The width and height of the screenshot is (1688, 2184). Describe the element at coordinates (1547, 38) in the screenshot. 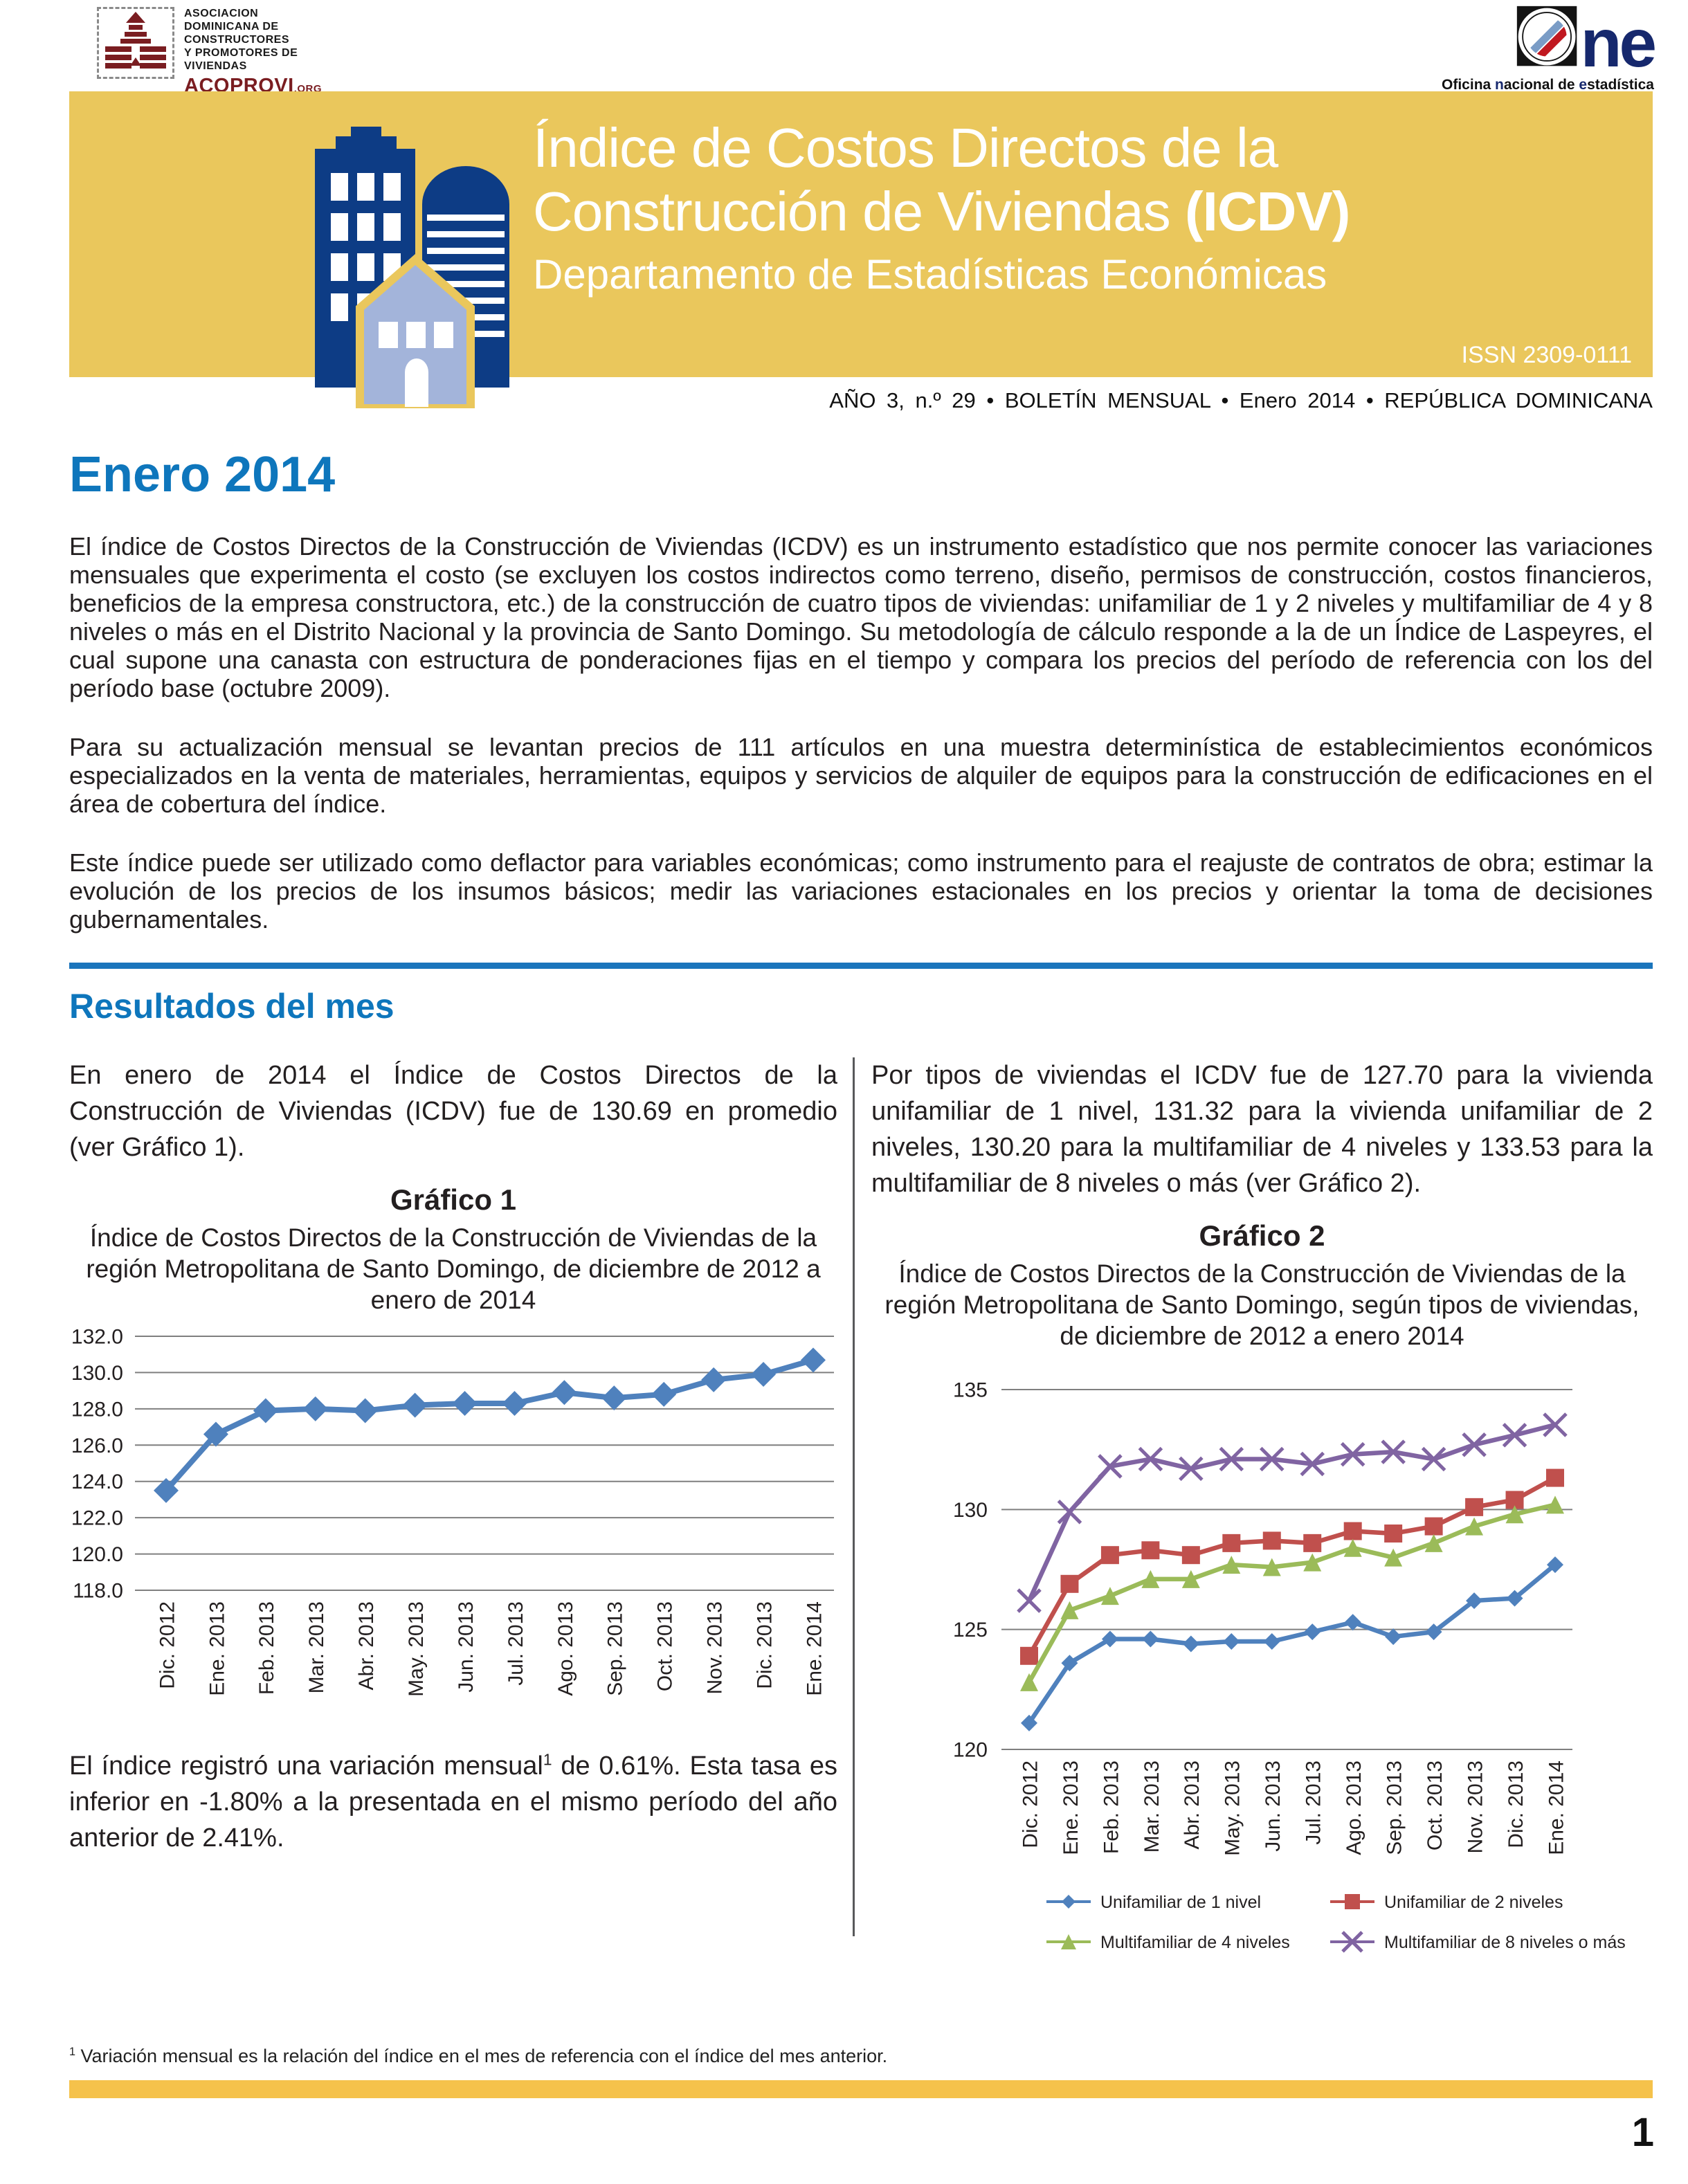

I see `one-logo-icon` at that location.